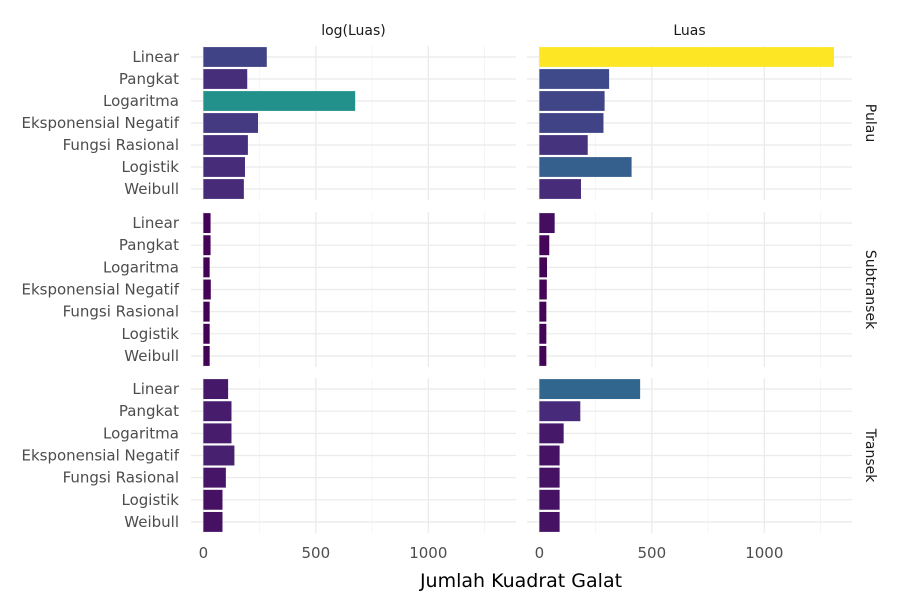 The width and height of the screenshot is (900, 600). Describe the element at coordinates (543, 355) in the screenshot. I see `bar-subtransek-luas-weibull` at that location.